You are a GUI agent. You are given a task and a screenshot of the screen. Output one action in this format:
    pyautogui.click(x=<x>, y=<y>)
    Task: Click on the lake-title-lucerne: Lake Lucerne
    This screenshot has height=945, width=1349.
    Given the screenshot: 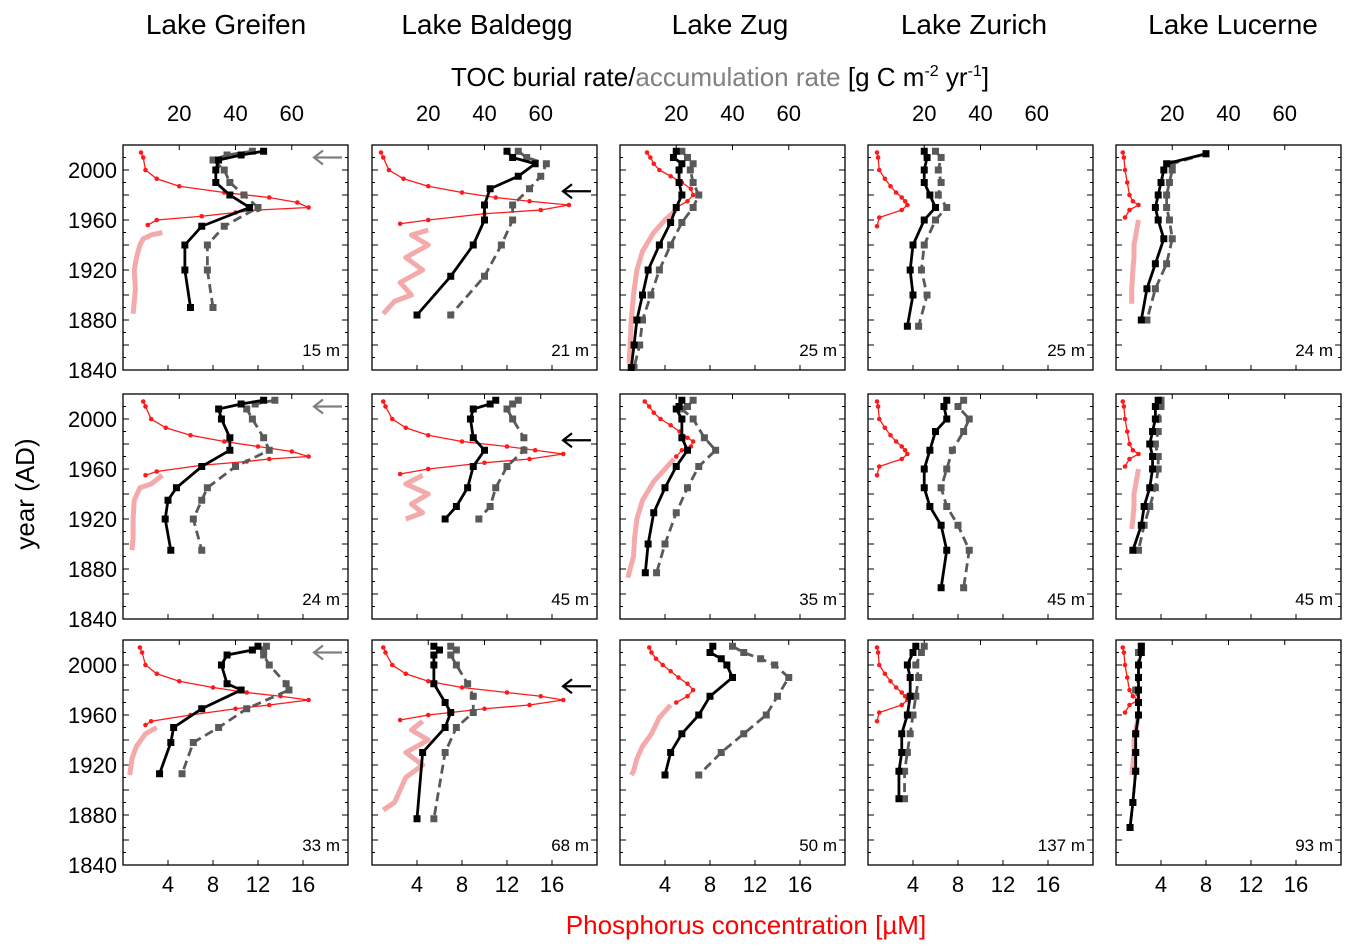 What is the action you would take?
    pyautogui.click(x=1233, y=24)
    